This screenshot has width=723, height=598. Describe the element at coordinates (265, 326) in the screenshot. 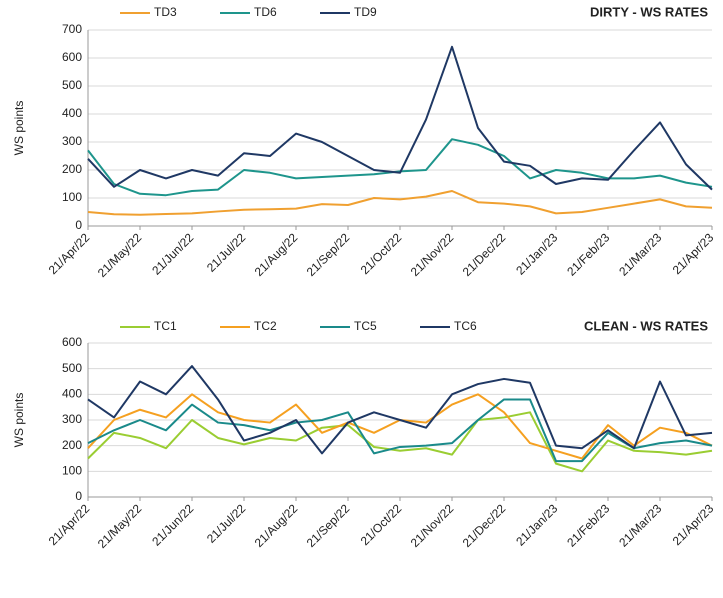

I see `legend-label: TC2` at that location.